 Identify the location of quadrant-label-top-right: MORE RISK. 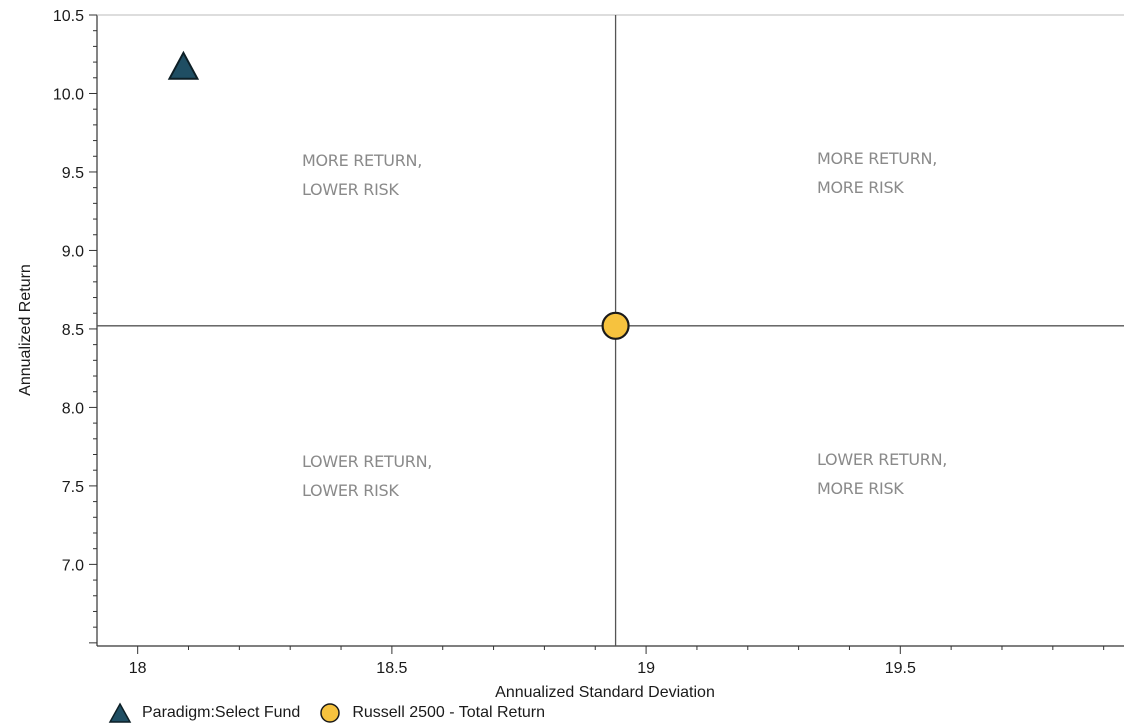
(860, 187).